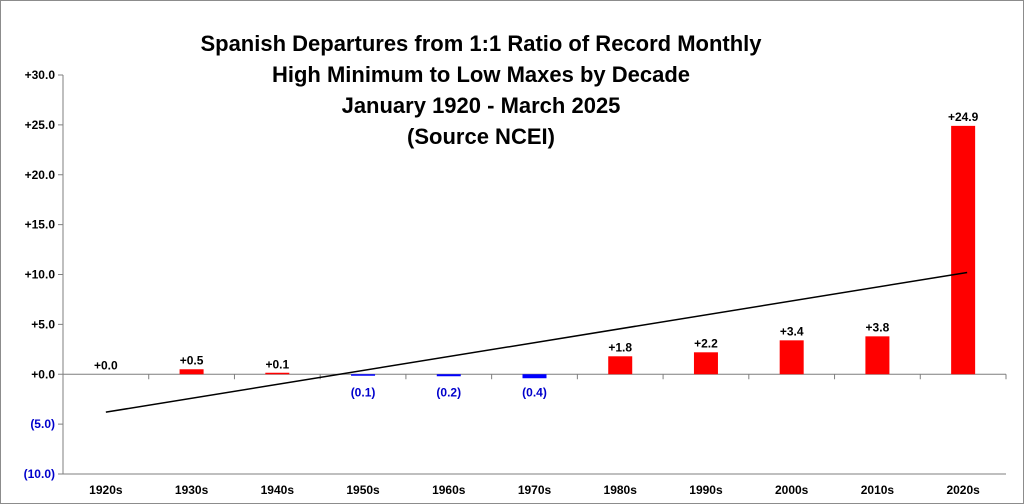  What do you see at coordinates (363, 490) in the screenshot?
I see `x-tick-label: 1950s` at bounding box center [363, 490].